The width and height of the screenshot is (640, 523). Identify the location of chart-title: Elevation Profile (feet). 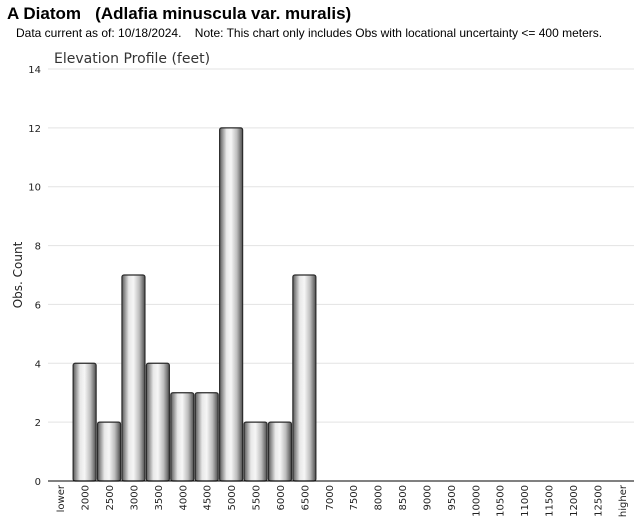
(132, 59).